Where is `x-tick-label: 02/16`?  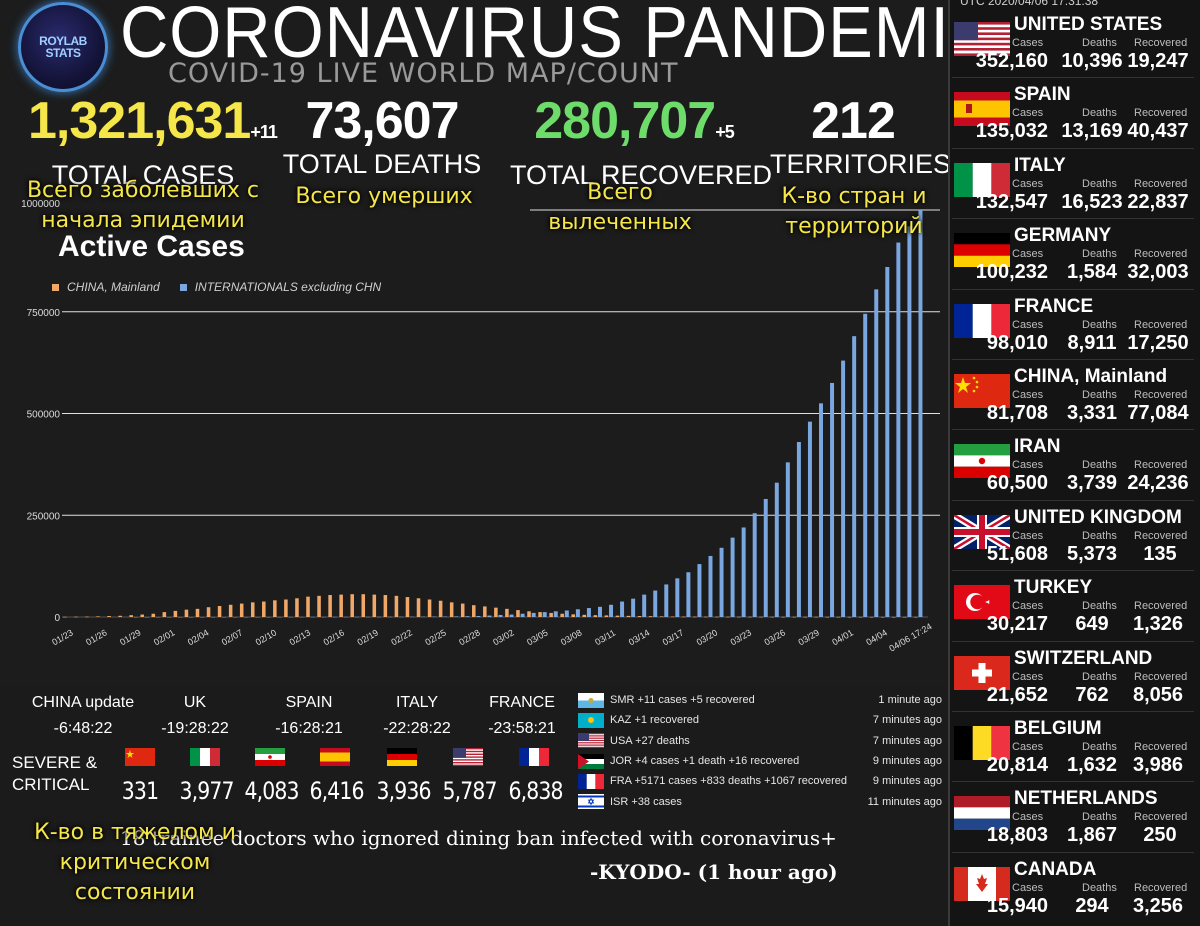 x-tick-label: 02/16 is located at coordinates (334, 637).